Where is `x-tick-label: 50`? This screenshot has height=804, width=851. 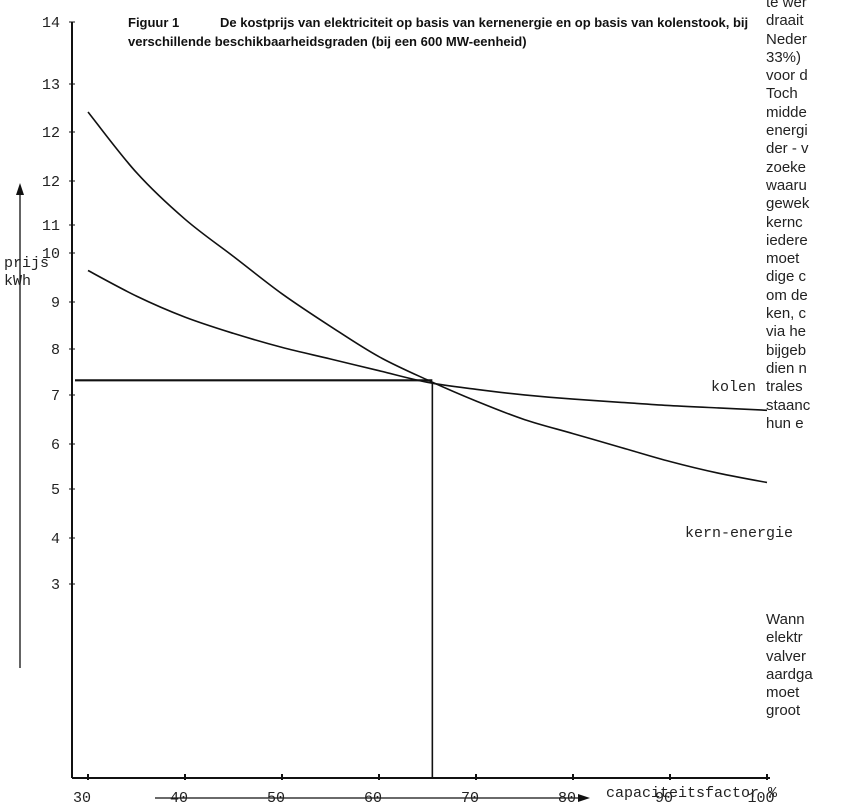 x-tick-label: 50 is located at coordinates (276, 797).